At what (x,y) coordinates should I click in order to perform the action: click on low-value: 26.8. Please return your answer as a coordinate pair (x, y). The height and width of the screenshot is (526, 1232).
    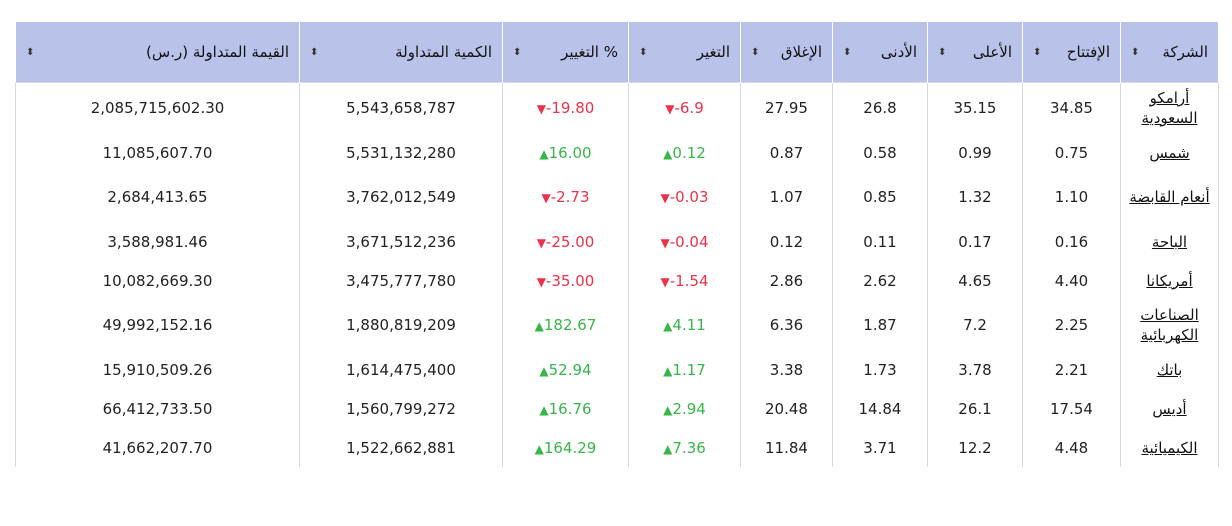
    Looking at the image, I should click on (880, 108).